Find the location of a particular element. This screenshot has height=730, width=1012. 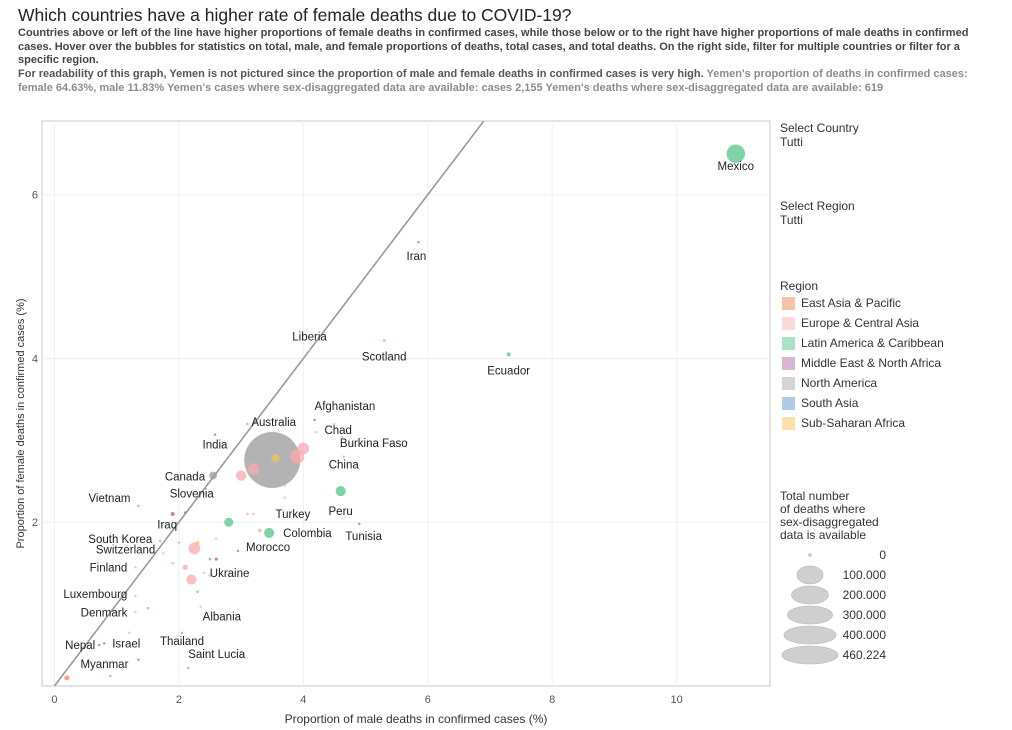

legend-label: South Asia is located at coordinates (830, 403).